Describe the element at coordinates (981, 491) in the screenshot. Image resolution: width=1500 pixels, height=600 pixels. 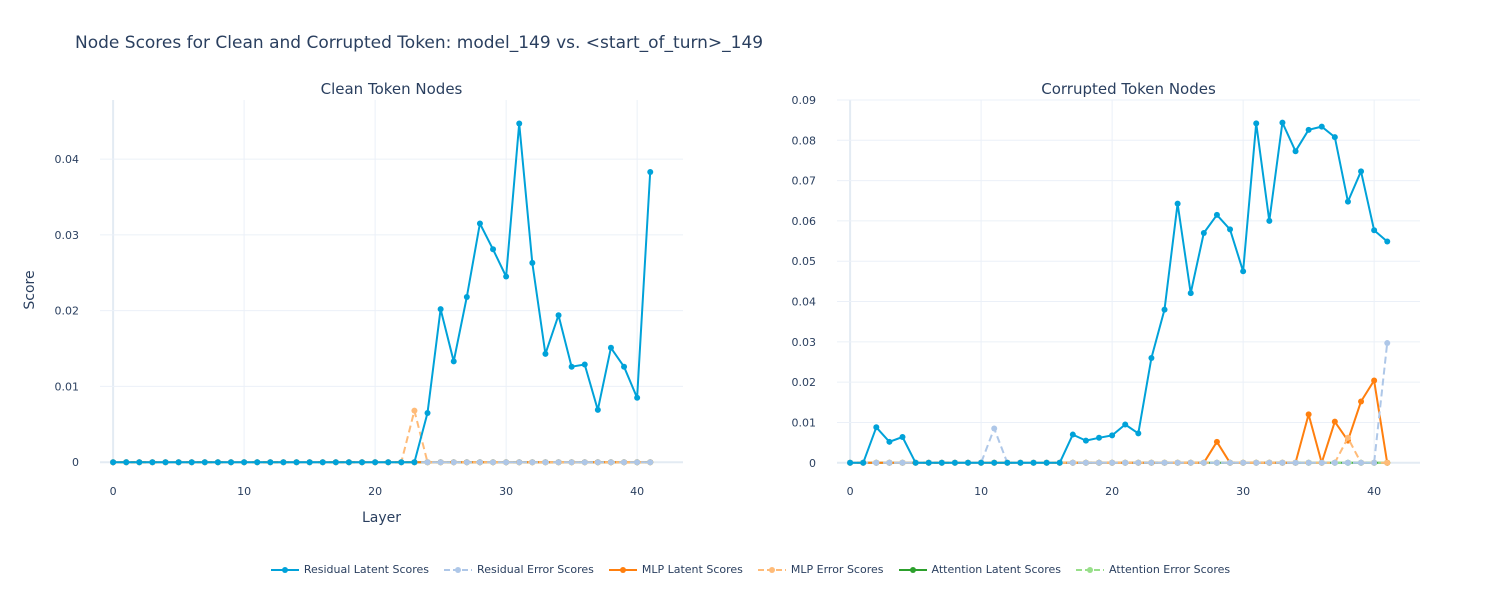
I see `x-tick-label: 10` at that location.